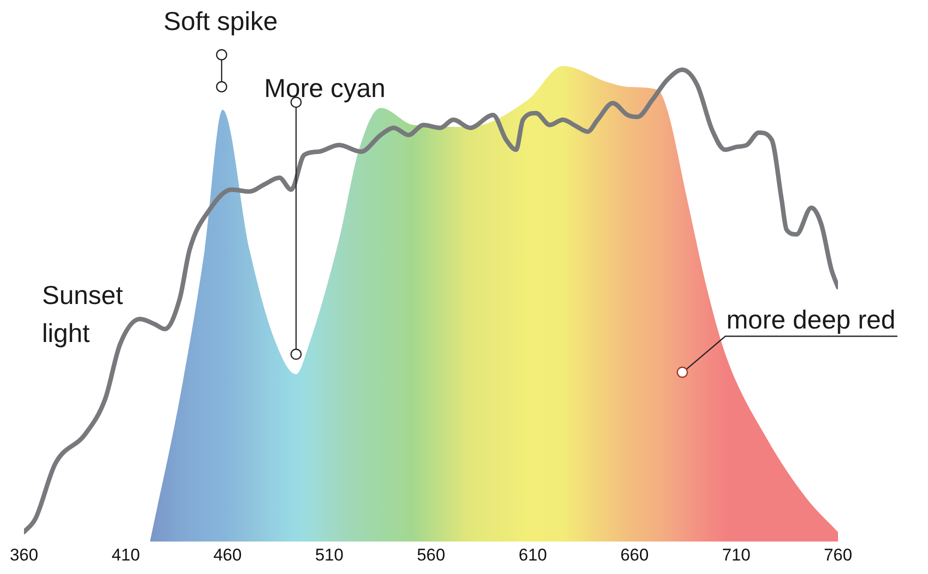  Describe the element at coordinates (227, 554) in the screenshot. I see `x-tick-label: 460` at that location.